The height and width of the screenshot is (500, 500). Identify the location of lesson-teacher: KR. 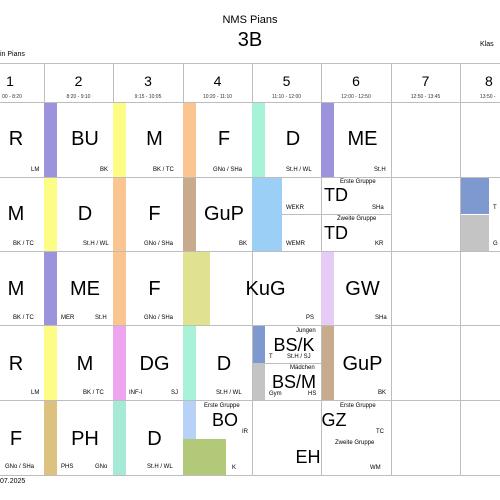
(379, 244).